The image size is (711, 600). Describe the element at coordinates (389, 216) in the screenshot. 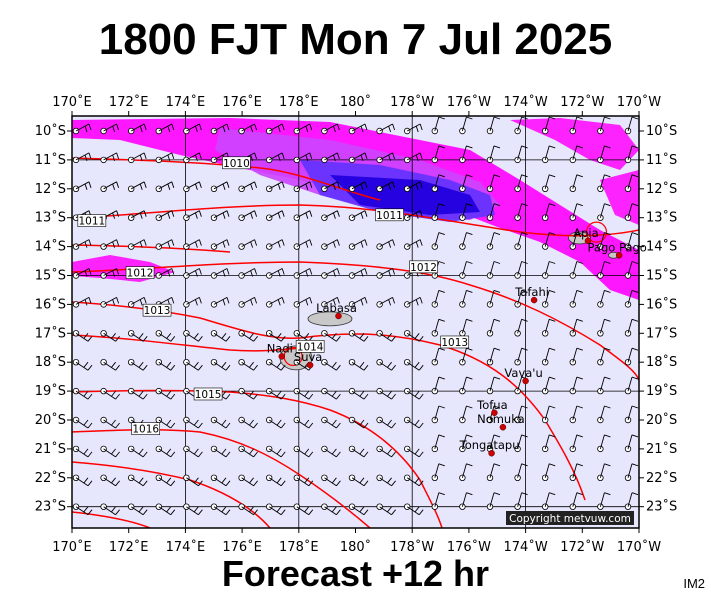

I see `svg-text: 1011` at that location.